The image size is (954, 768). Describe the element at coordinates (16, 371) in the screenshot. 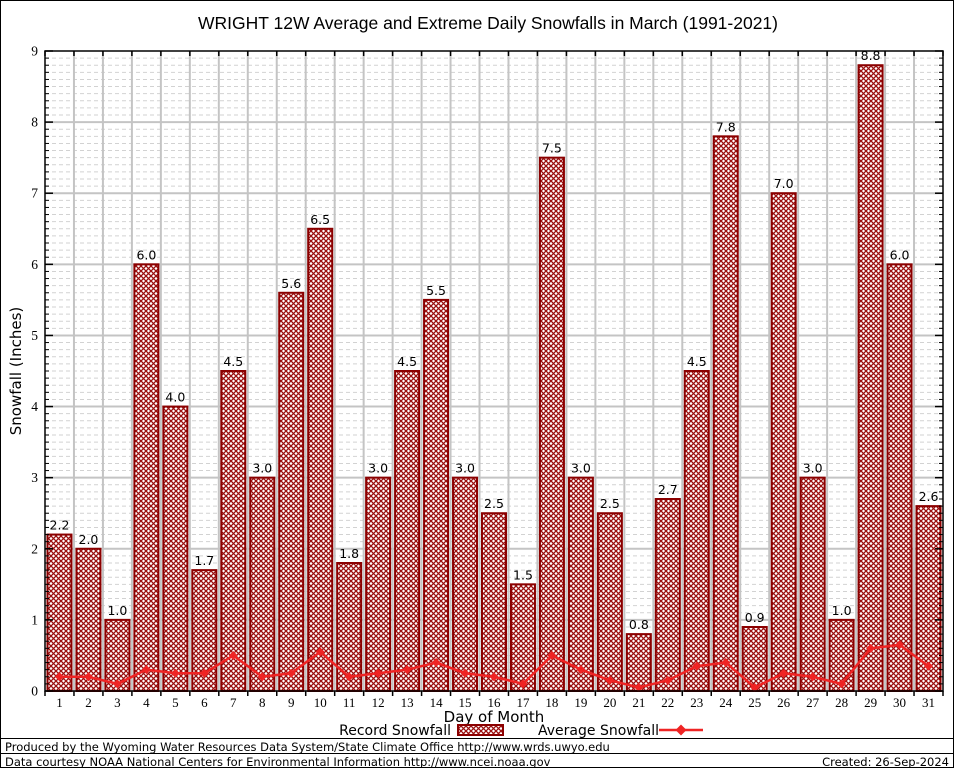

I see `y-axis-title: Snowfall (Inches)` at that location.